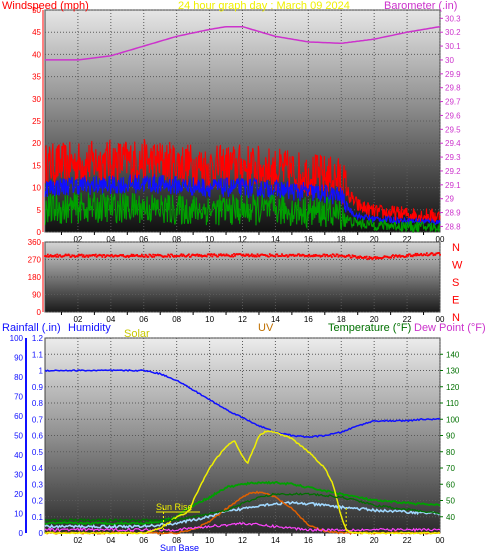 This screenshot has width=486, height=560. I want to click on humidity-series, so click(242, 404).